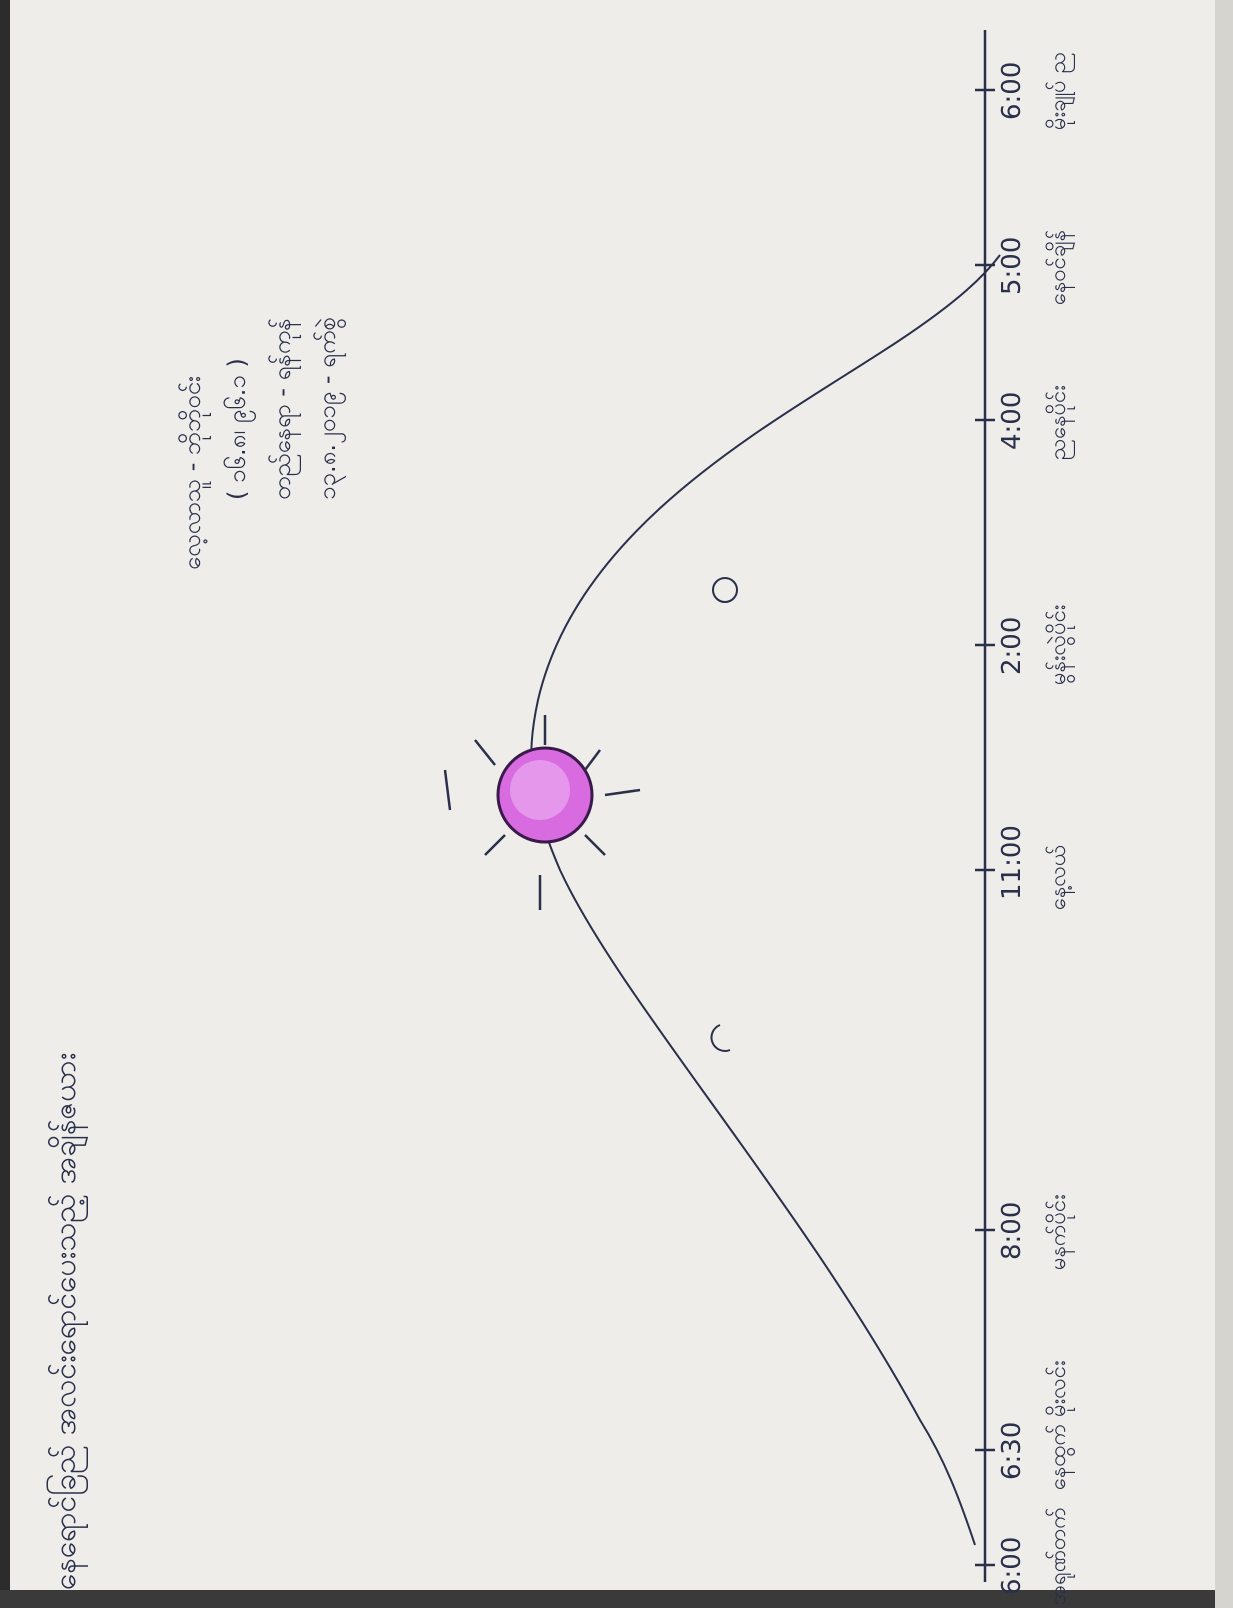 The image size is (1233, 1608). What do you see at coordinates (1060, 1425) in the screenshot?
I see `period-label: နေထွက် မိုးလင်း` at bounding box center [1060, 1425].